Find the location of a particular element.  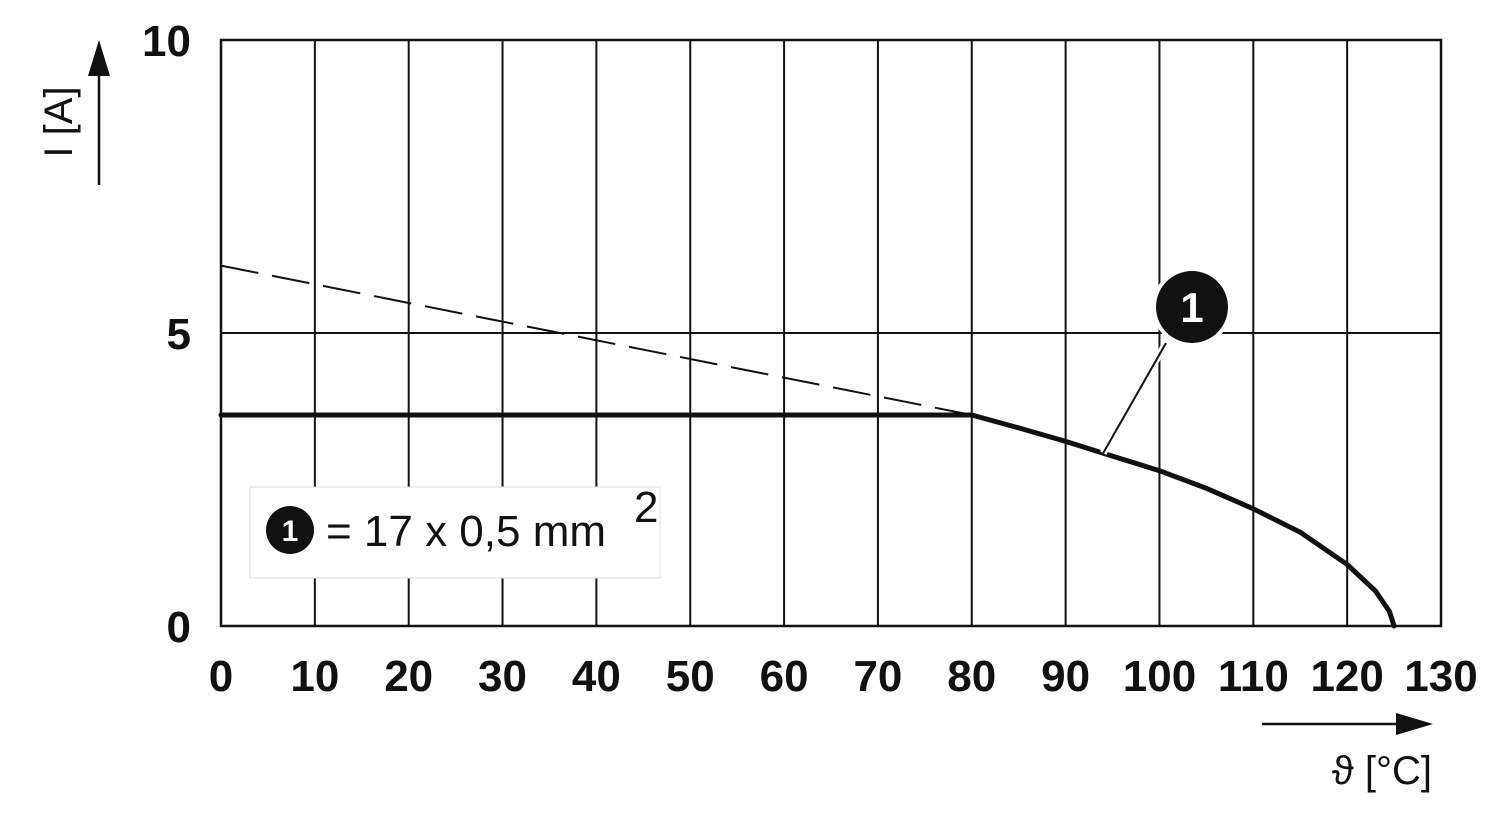

x-tick-label: 20 is located at coordinates (408, 676).